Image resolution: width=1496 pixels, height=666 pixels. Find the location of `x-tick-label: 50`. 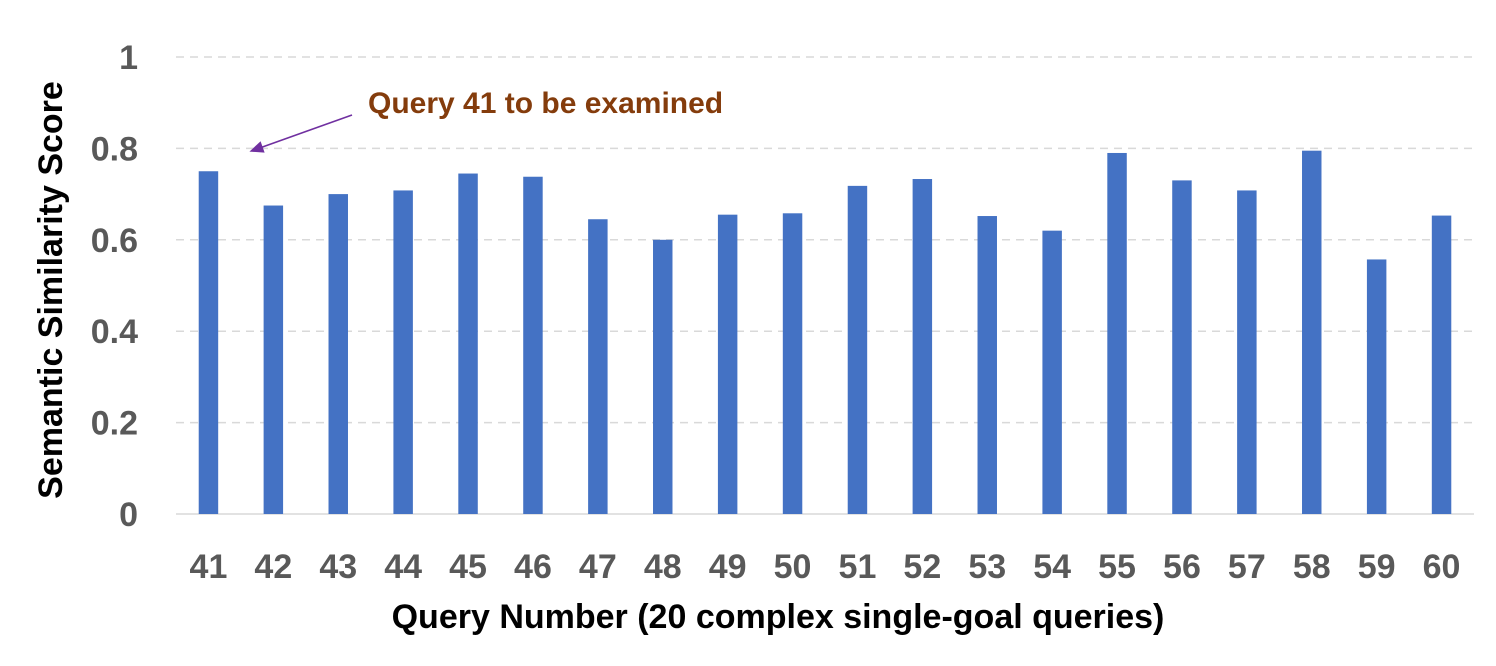

x-tick-label: 50 is located at coordinates (793, 567).